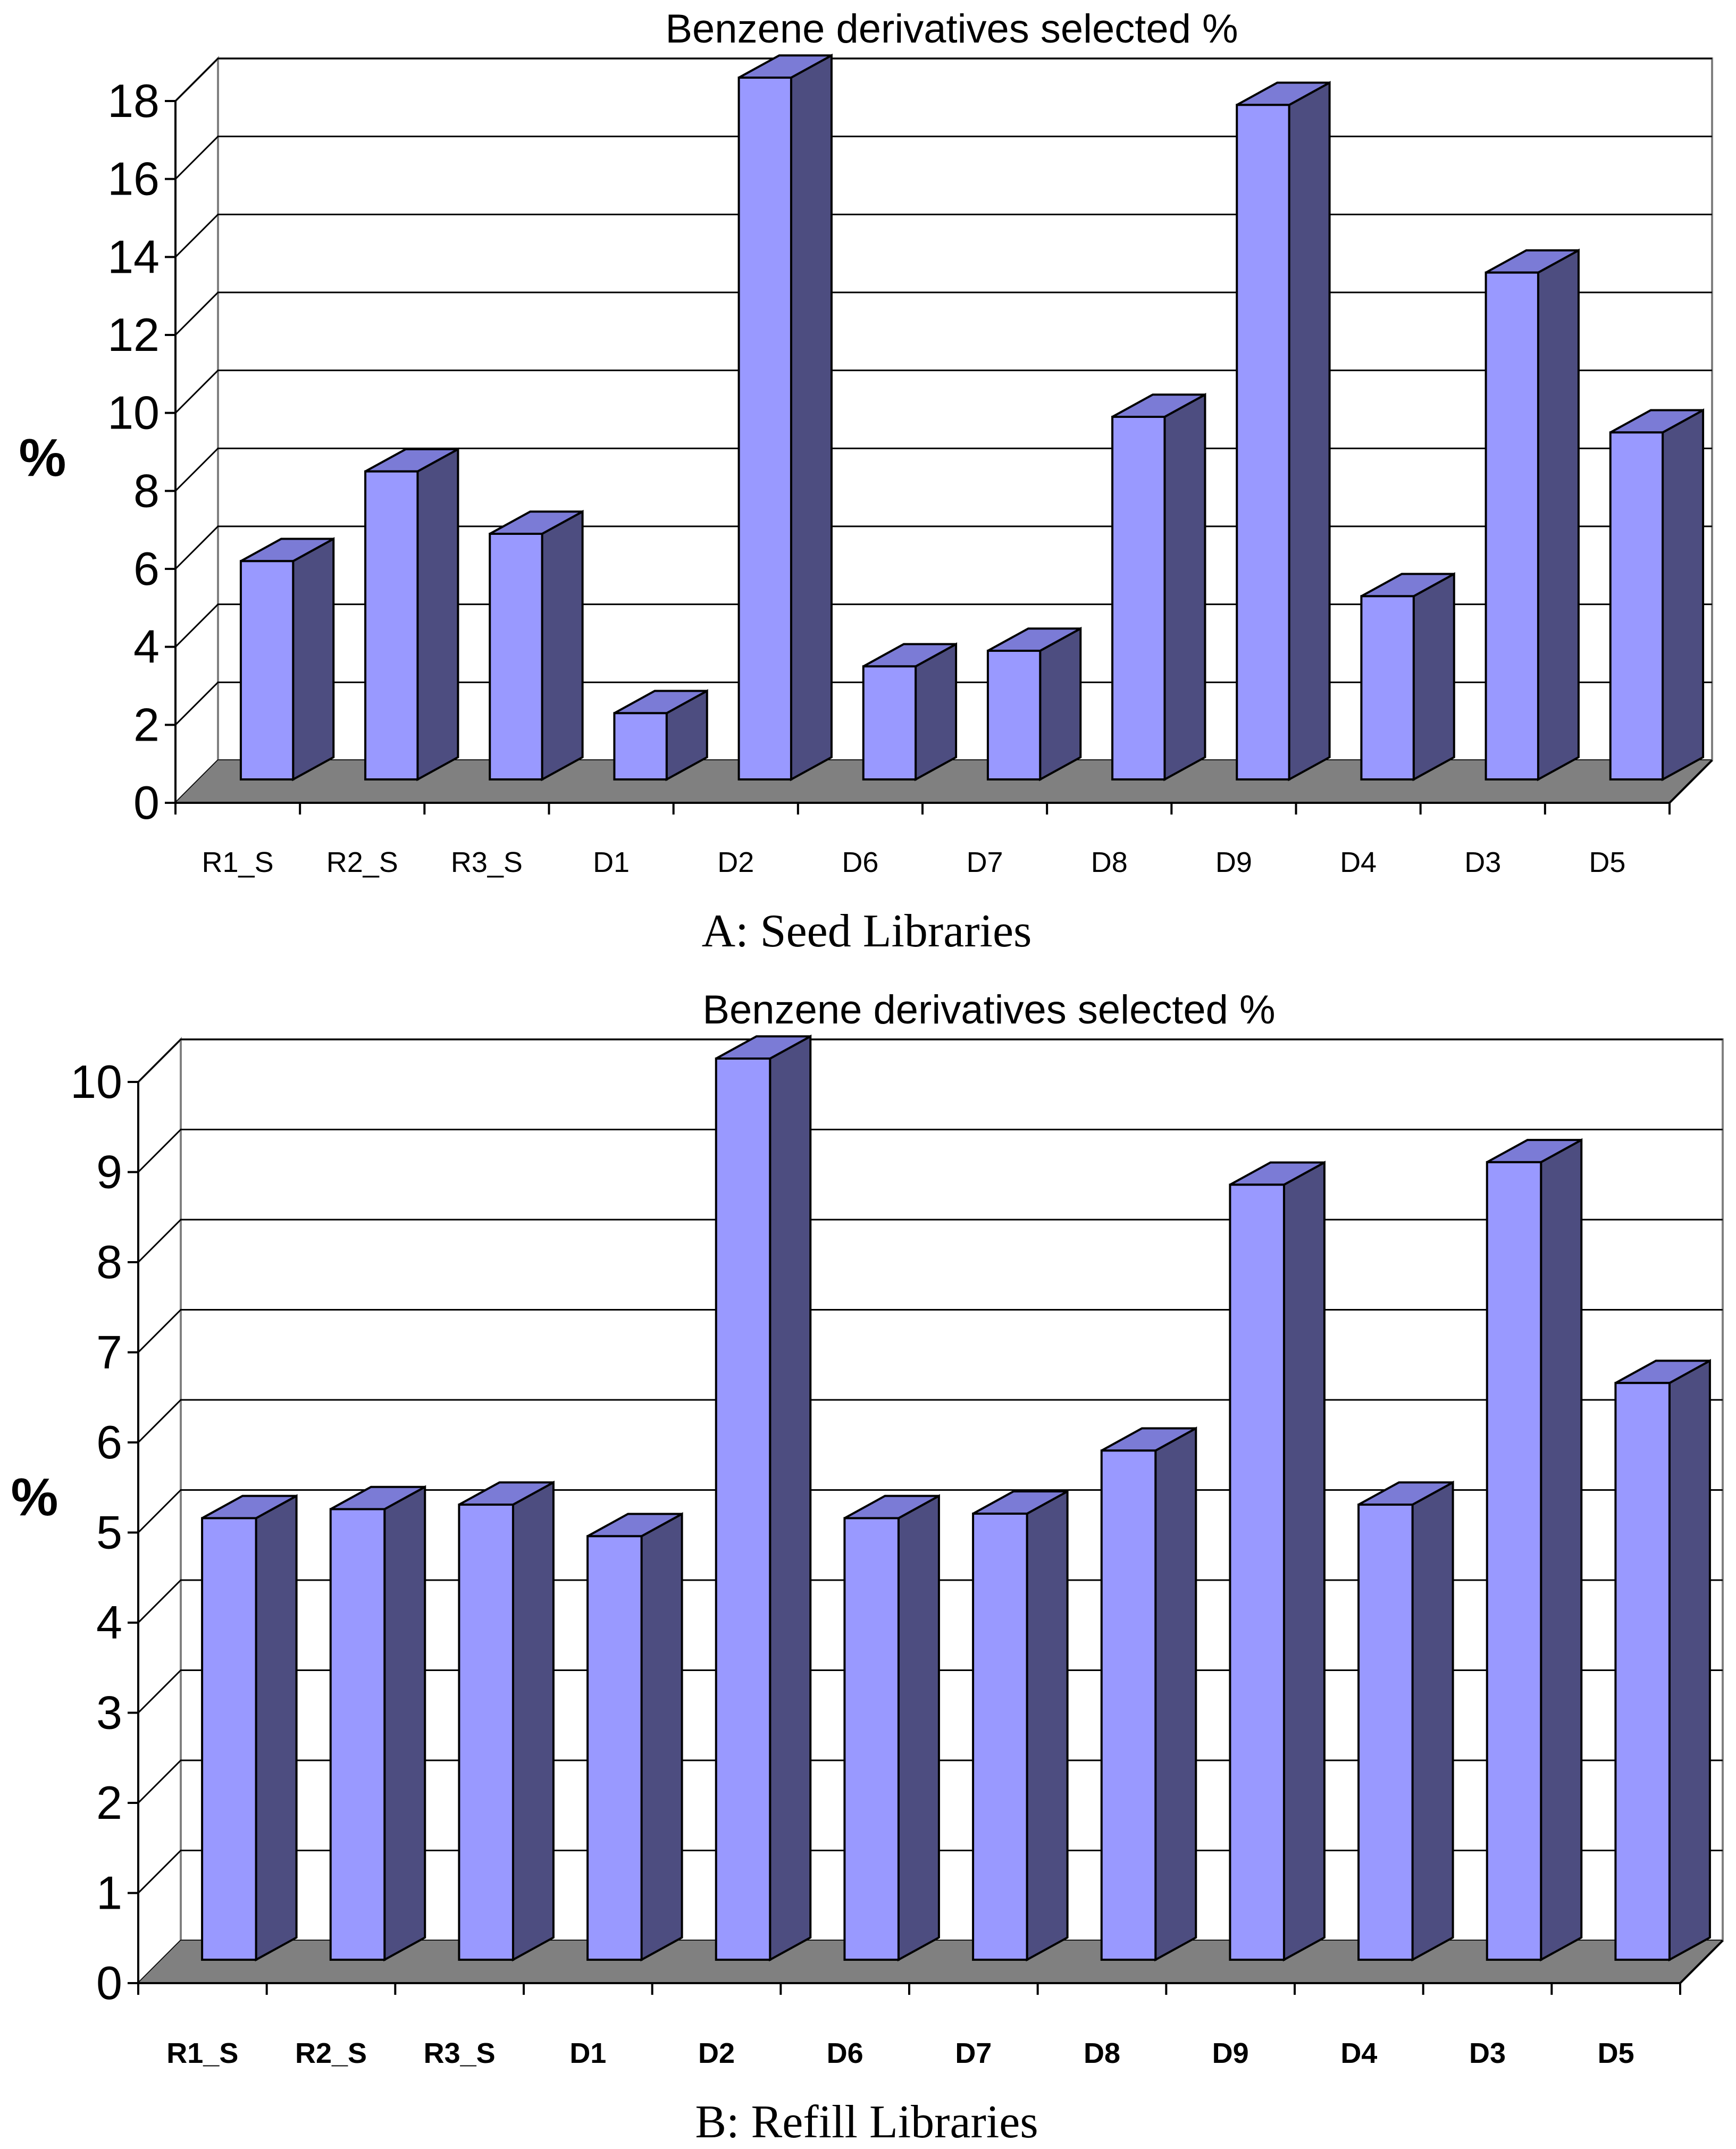 Image resolution: width=1736 pixels, height=2149 pixels. I want to click on floor, so click(931, 1962).